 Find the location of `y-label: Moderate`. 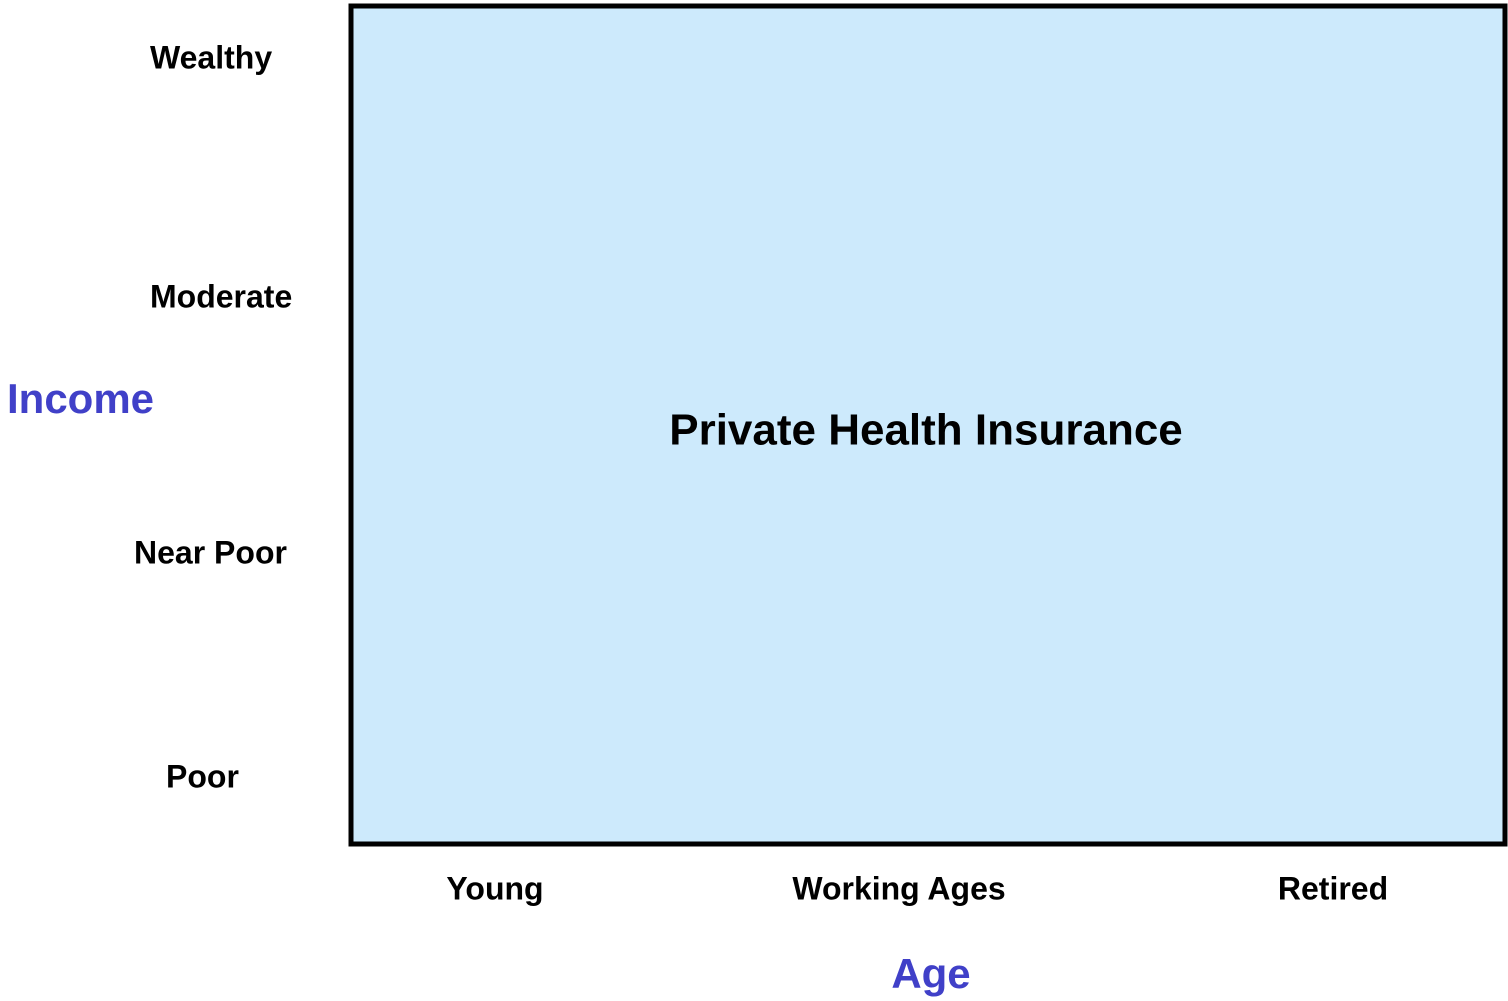

y-label: Moderate is located at coordinates (221, 296).